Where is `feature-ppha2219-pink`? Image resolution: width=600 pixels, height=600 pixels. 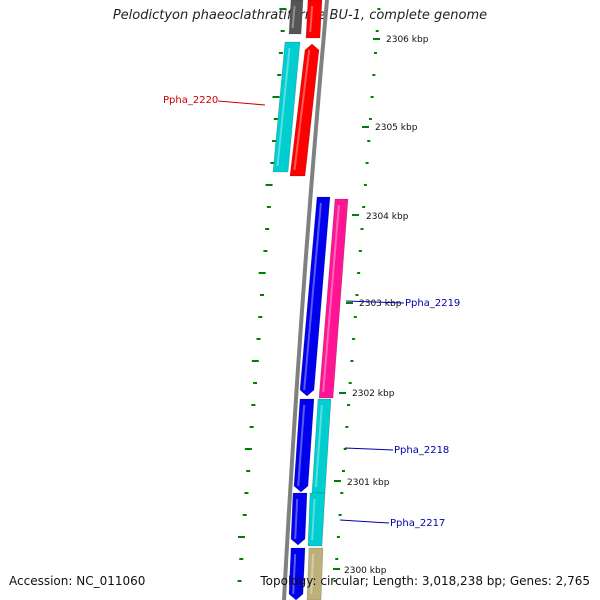
feature-ppha2219-pink is located at coordinates (333, 298).